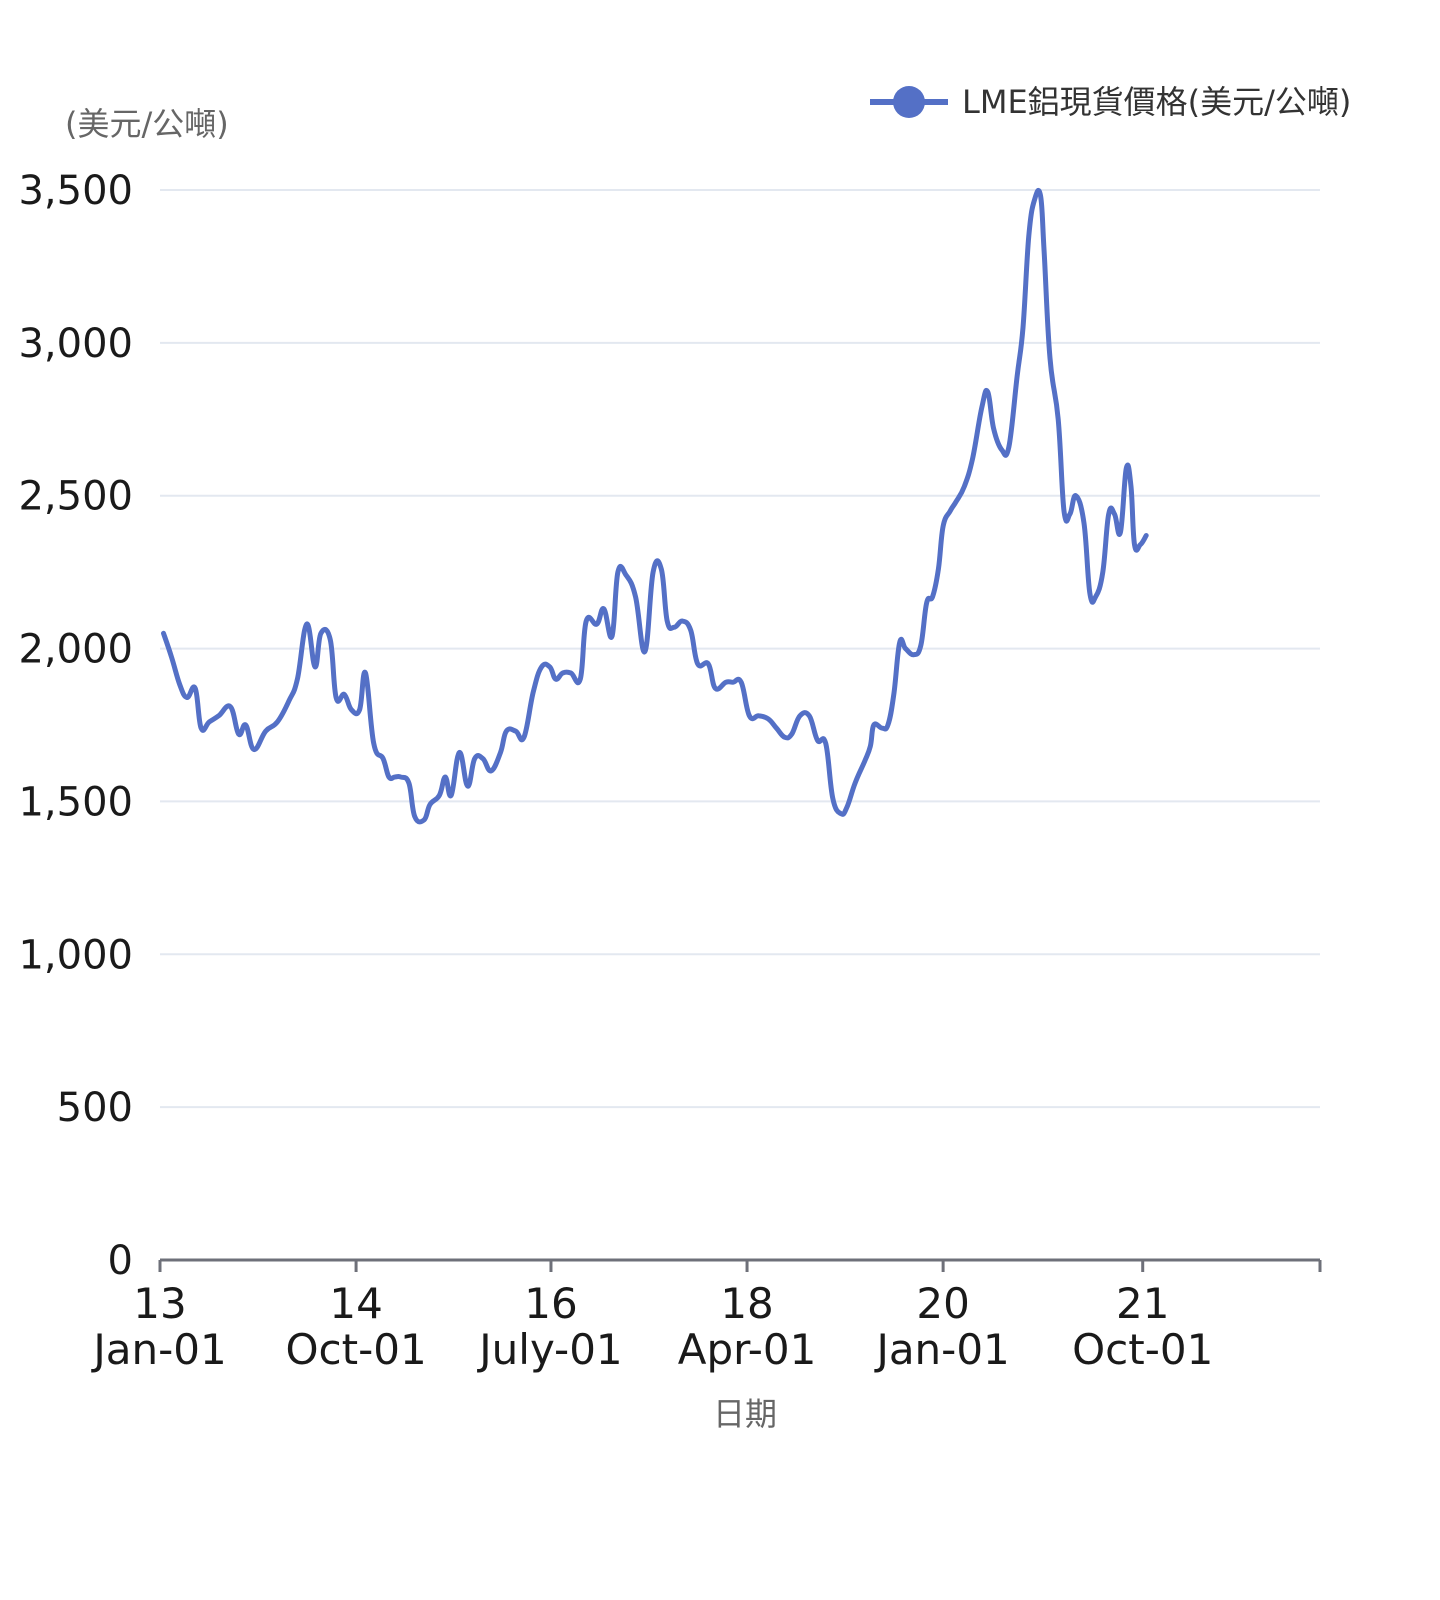 Image resolution: width=1440 pixels, height=1600 pixels. I want to click on y-tick-label: 1,500, so click(75, 802).